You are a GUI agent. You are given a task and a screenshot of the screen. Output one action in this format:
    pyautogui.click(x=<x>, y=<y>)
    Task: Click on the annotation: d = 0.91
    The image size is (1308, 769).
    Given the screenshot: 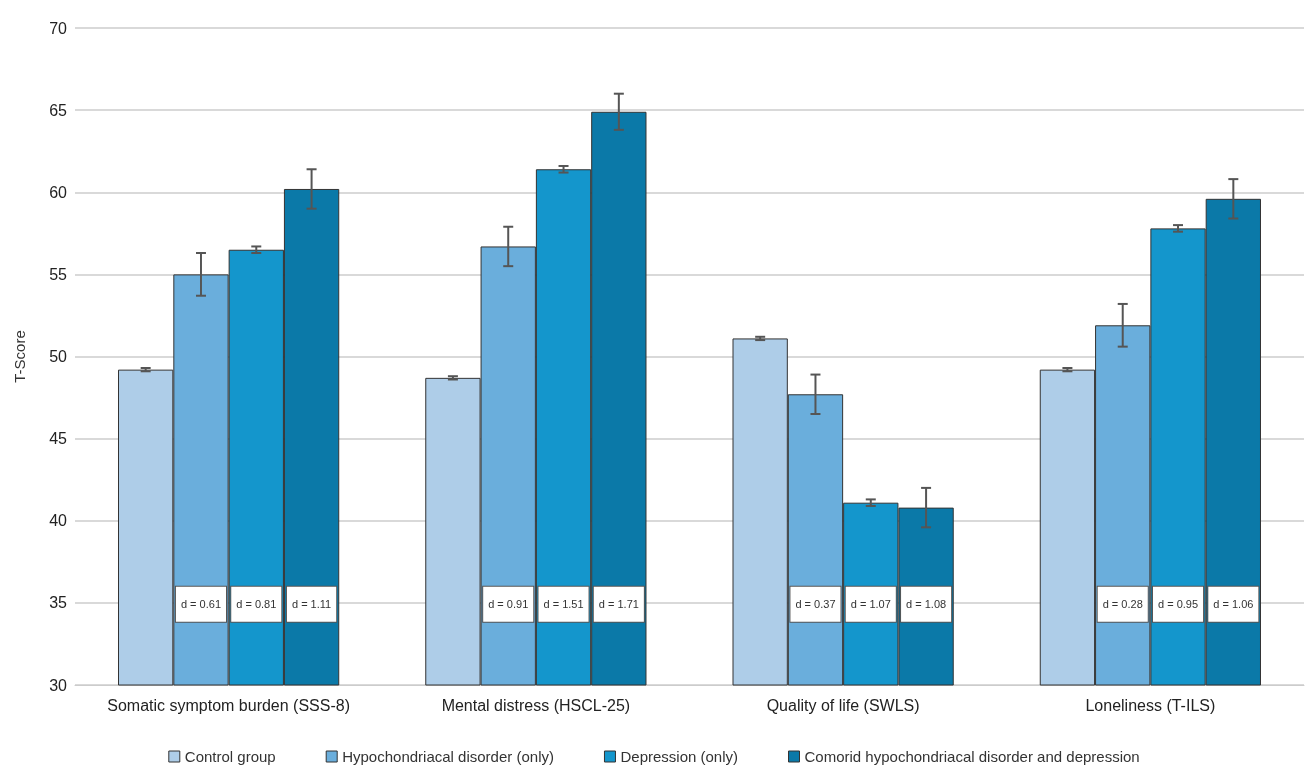 What is the action you would take?
    pyautogui.click(x=508, y=604)
    